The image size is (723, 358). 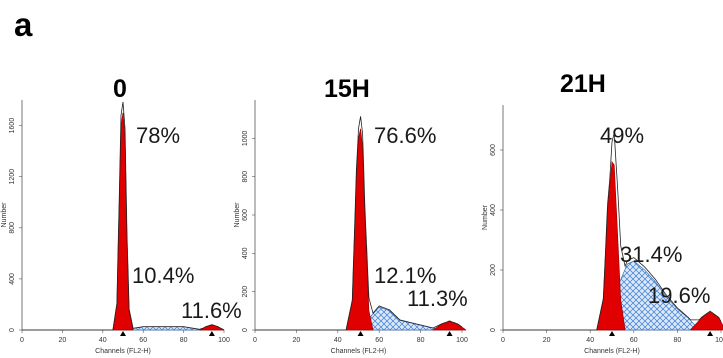 I want to click on phase-percentage-label: 76.6%, so click(x=405, y=135).